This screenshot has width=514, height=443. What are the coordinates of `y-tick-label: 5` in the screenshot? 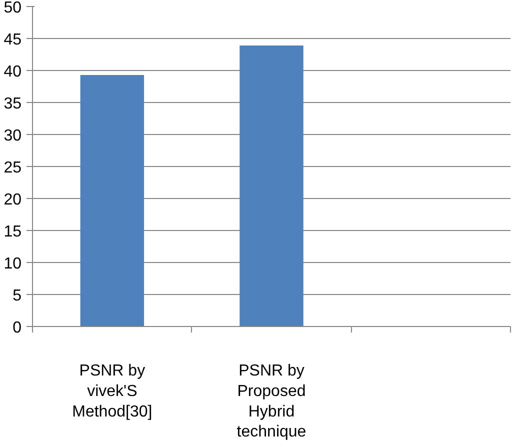 It's located at (17, 296).